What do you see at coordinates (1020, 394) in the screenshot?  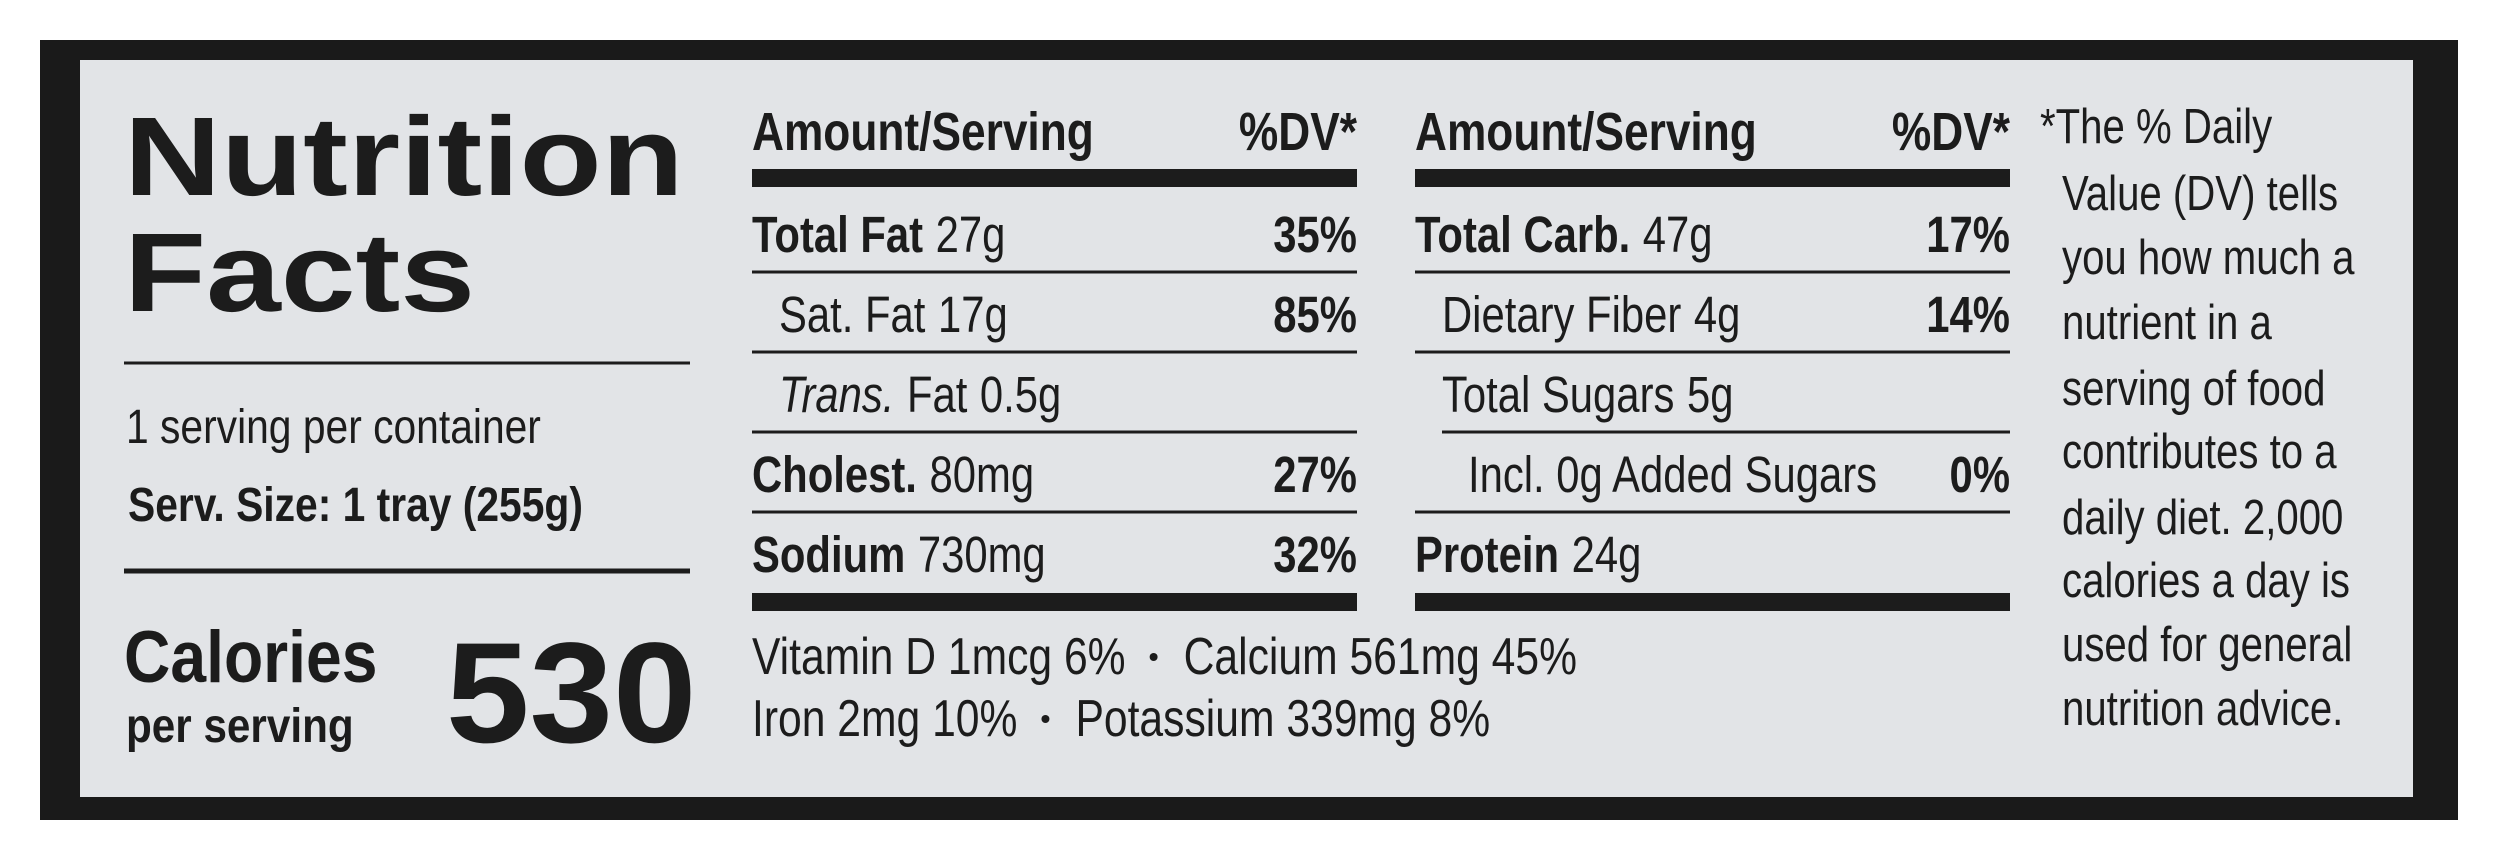 I see `nutrient-amount: 0.5g` at bounding box center [1020, 394].